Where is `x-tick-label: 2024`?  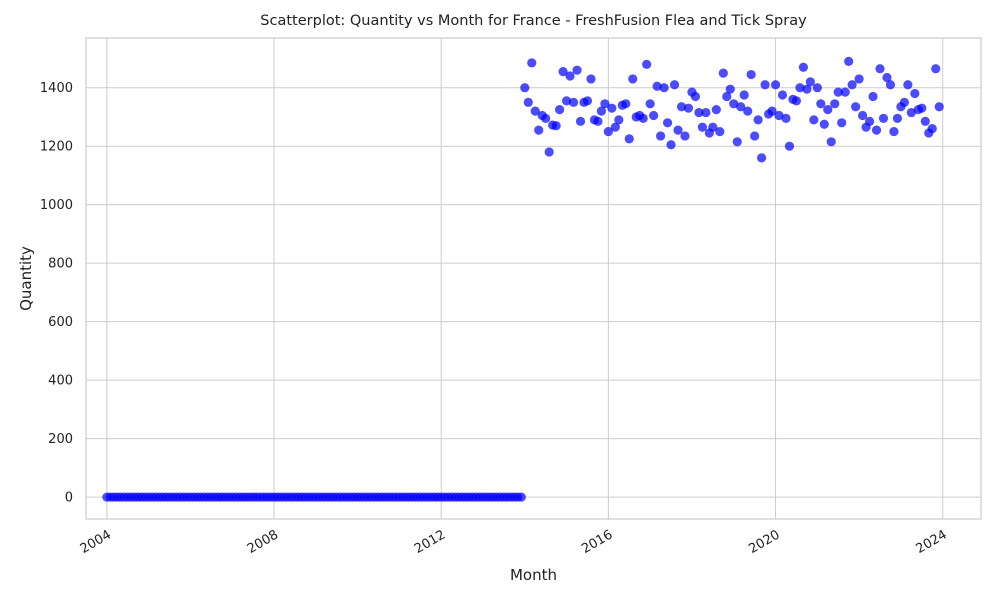
x-tick-label: 2024 is located at coordinates (932, 542).